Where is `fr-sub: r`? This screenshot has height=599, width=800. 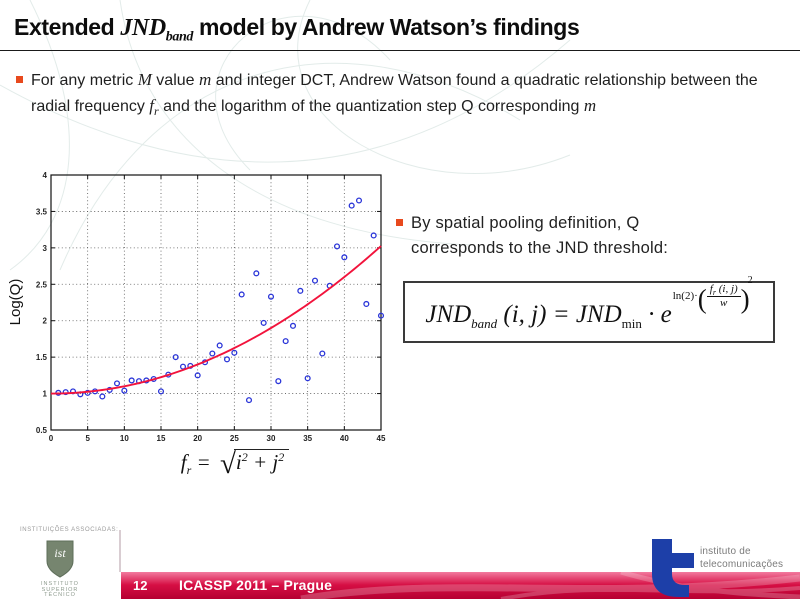 fr-sub: r is located at coordinates (189, 470).